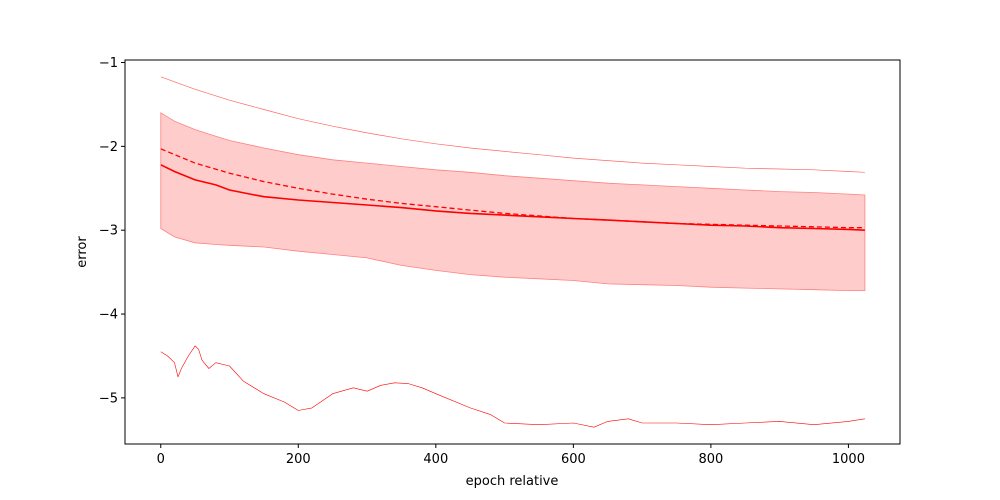  I want to click on x-tick-label: 600, so click(573, 459).